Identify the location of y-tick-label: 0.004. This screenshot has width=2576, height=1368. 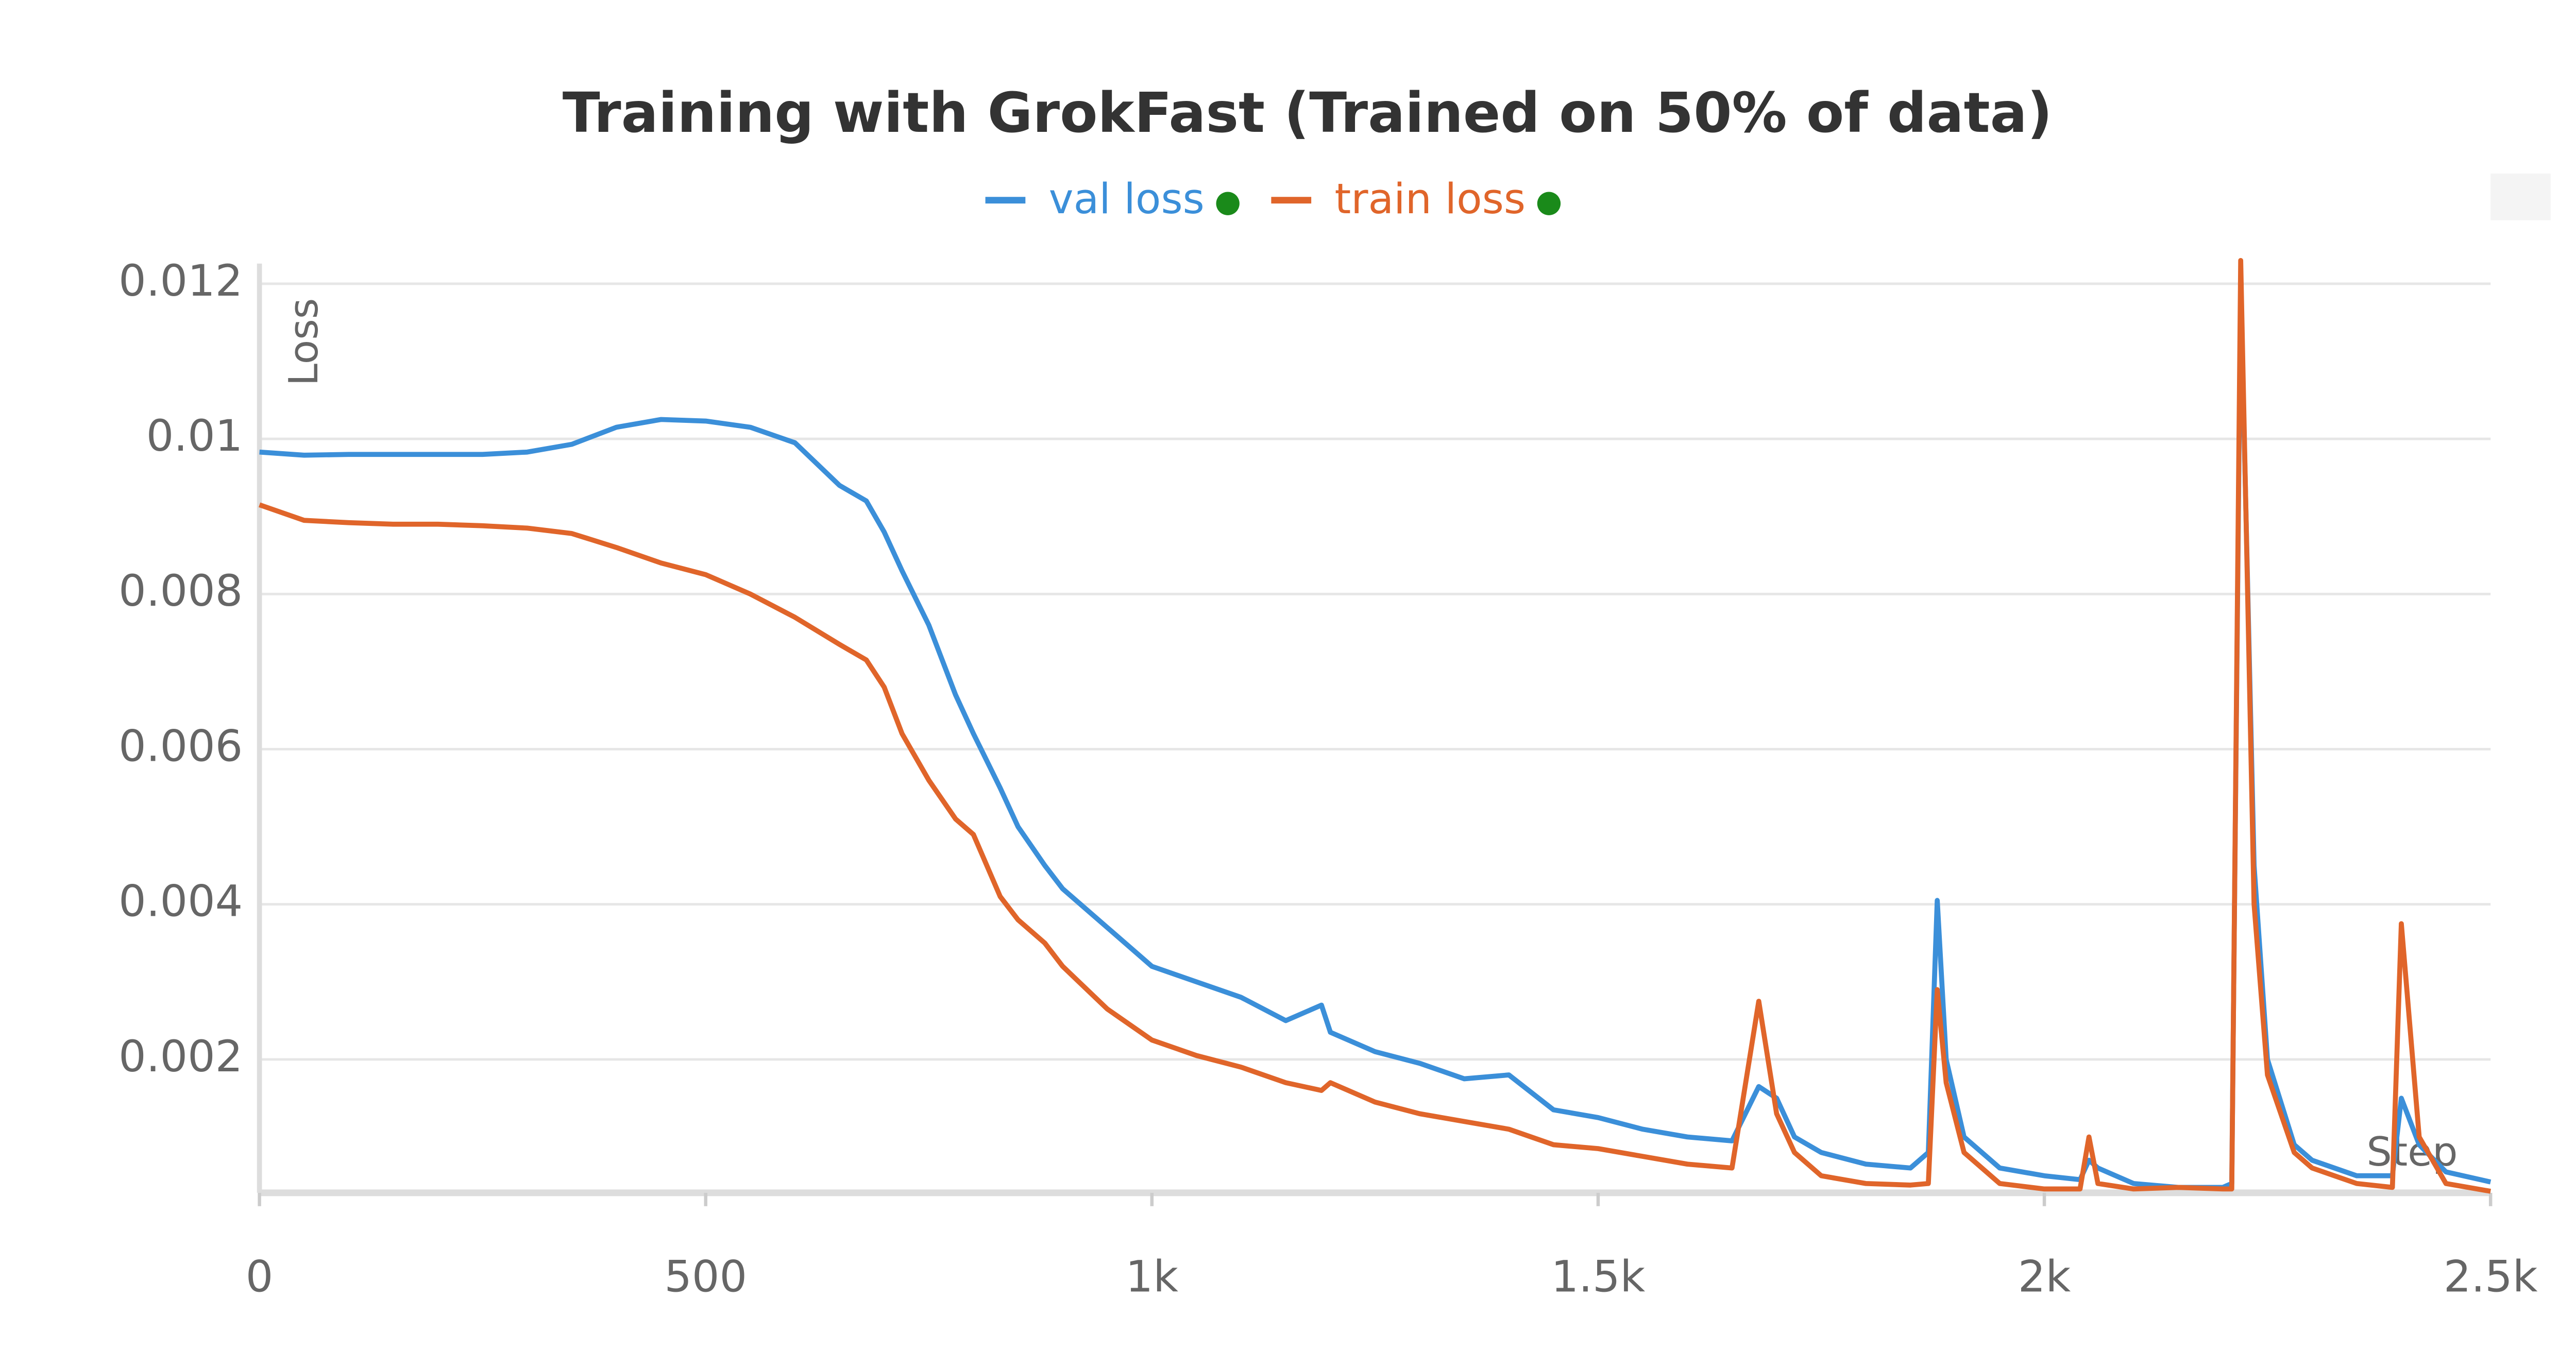
(180, 901).